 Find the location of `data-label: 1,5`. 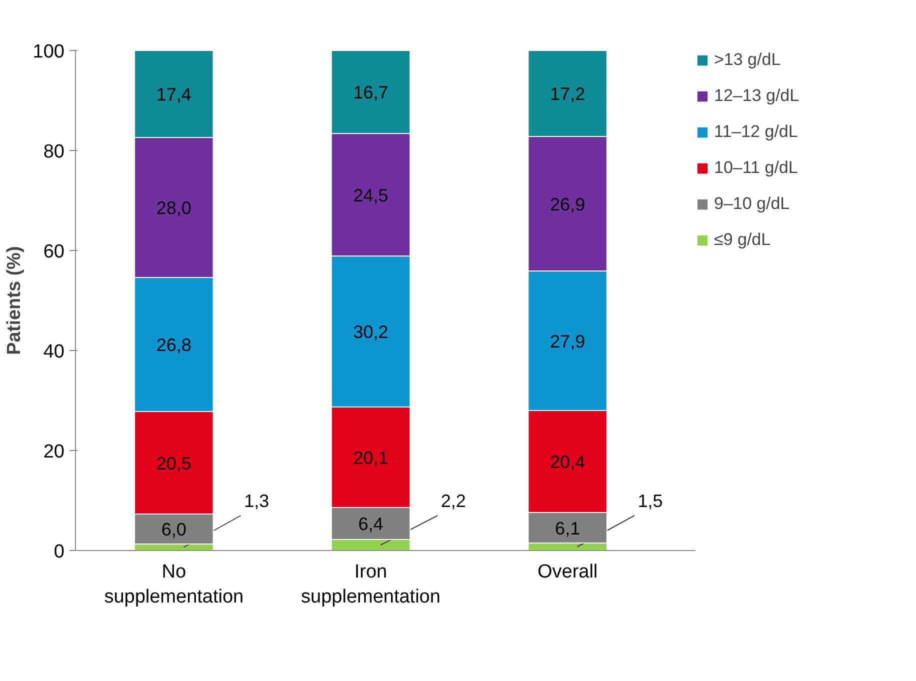

data-label: 1,5 is located at coordinates (650, 501).